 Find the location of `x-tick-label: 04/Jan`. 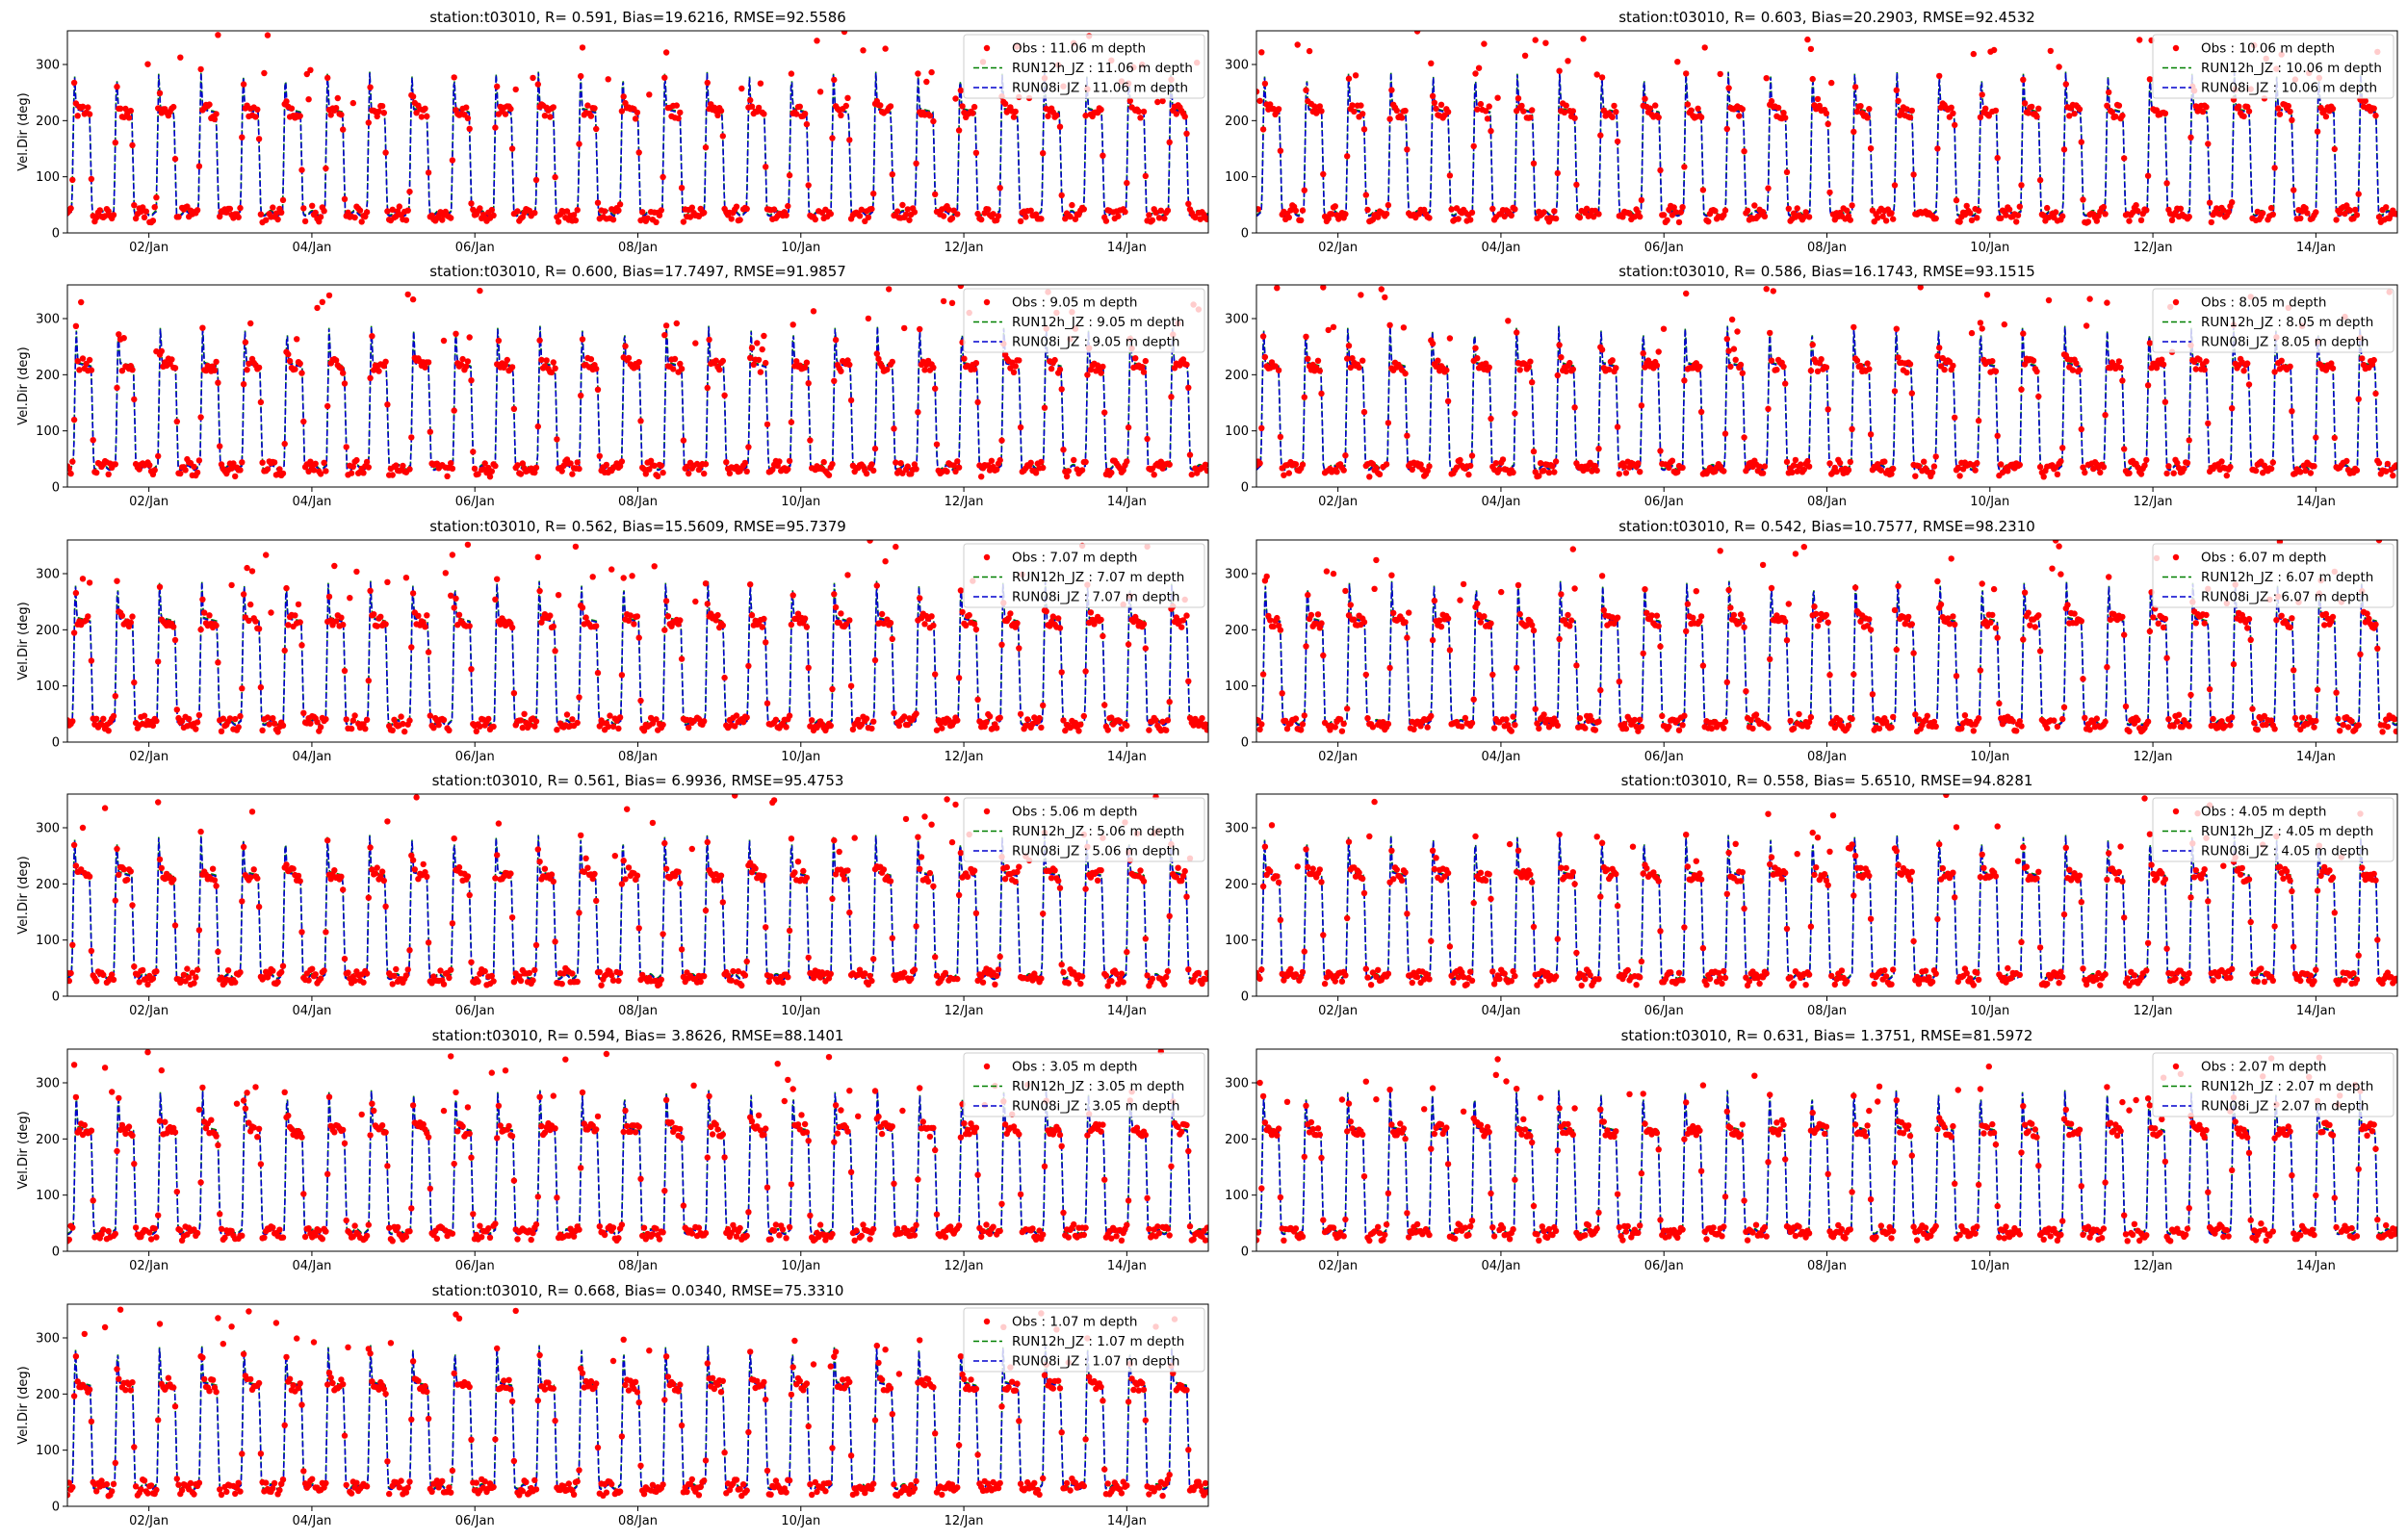

x-tick-label: 04/Jan is located at coordinates (311, 248).